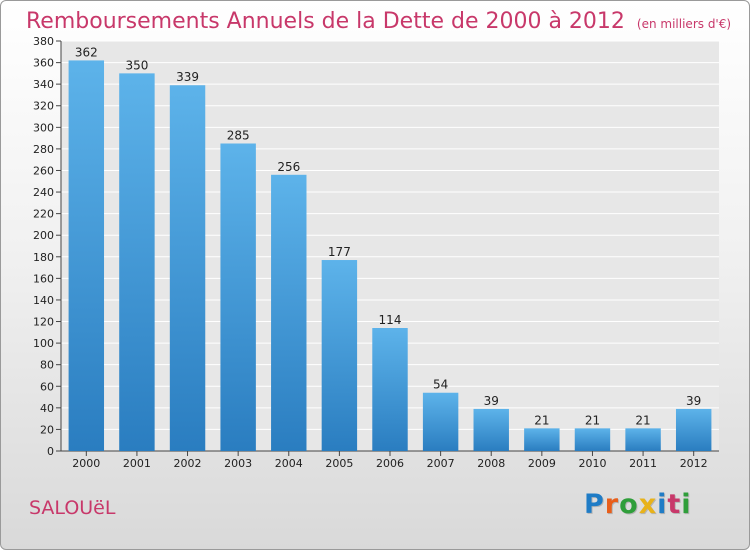  I want to click on y-tick-label: 40, so click(47, 408).